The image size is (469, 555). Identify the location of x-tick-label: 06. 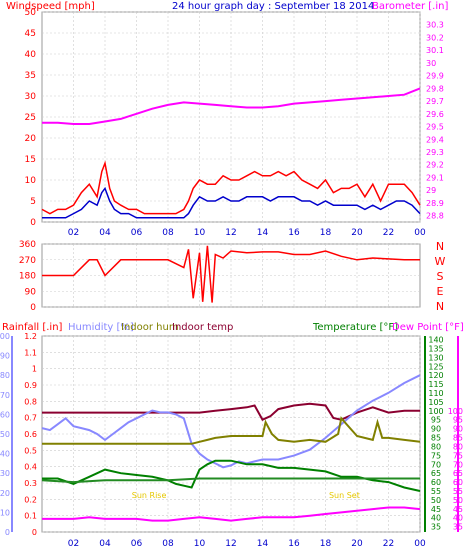
(137, 233).